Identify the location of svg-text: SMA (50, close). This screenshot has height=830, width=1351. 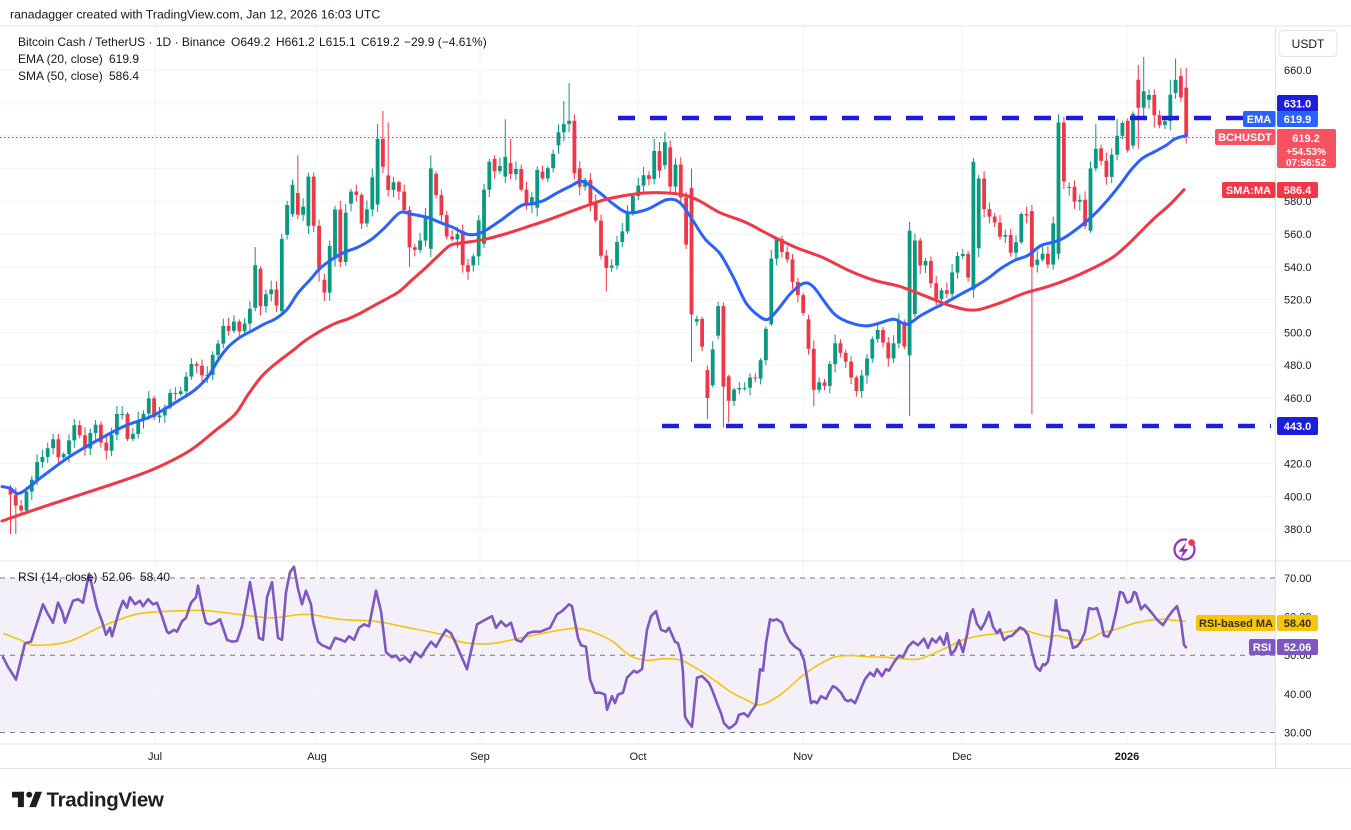
(60, 76).